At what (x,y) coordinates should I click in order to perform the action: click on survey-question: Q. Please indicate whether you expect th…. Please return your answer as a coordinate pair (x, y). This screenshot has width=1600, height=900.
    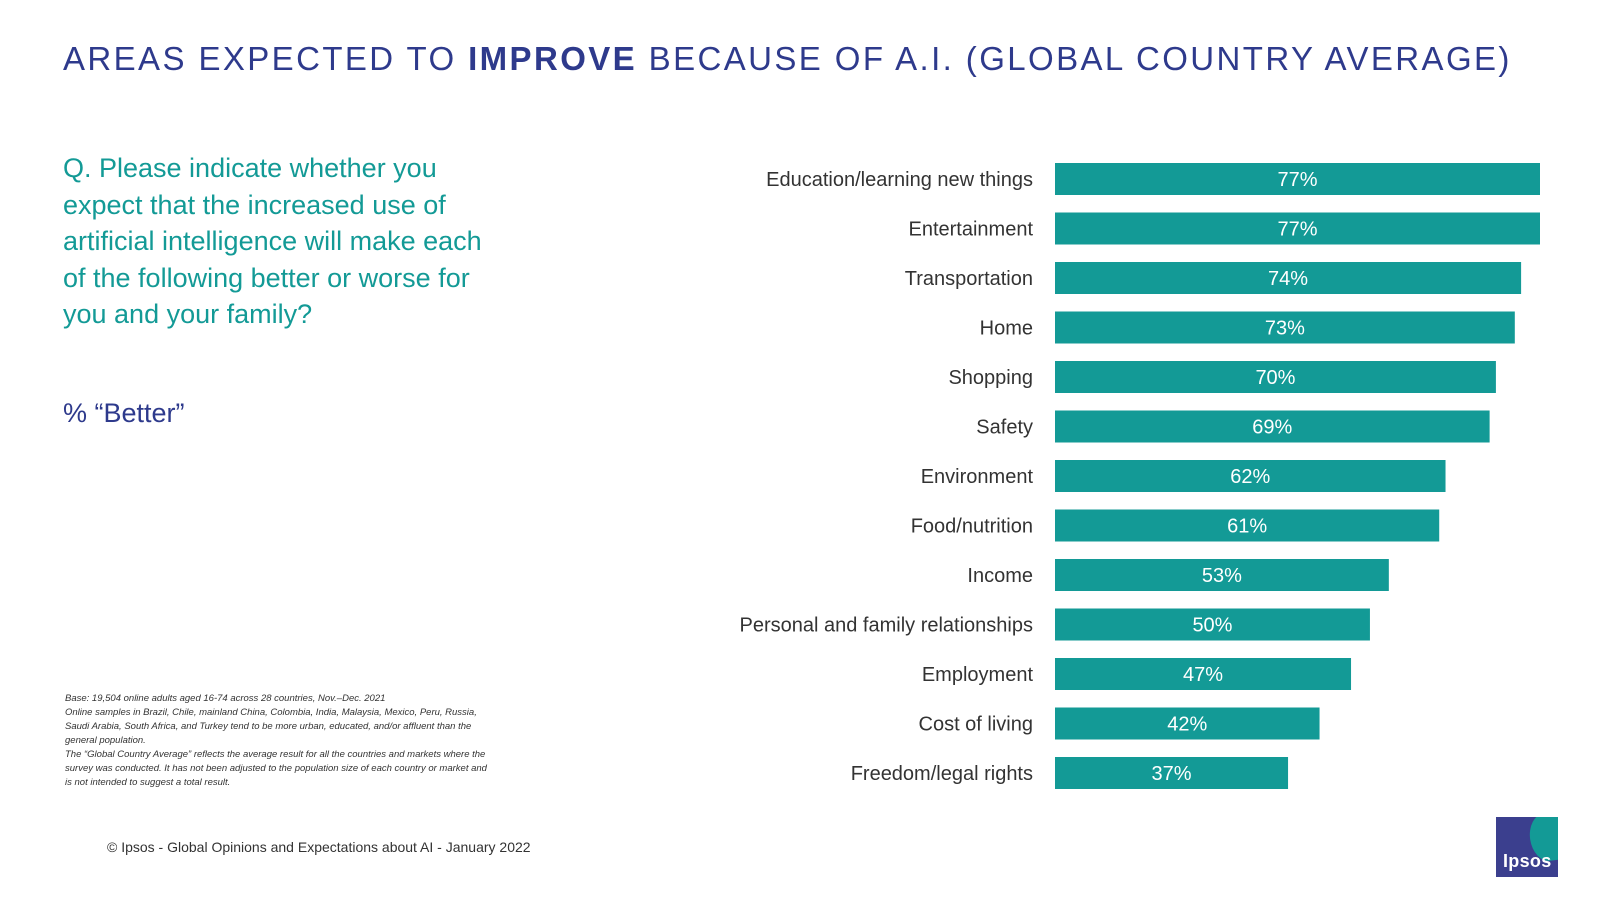
    Looking at the image, I should click on (272, 241).